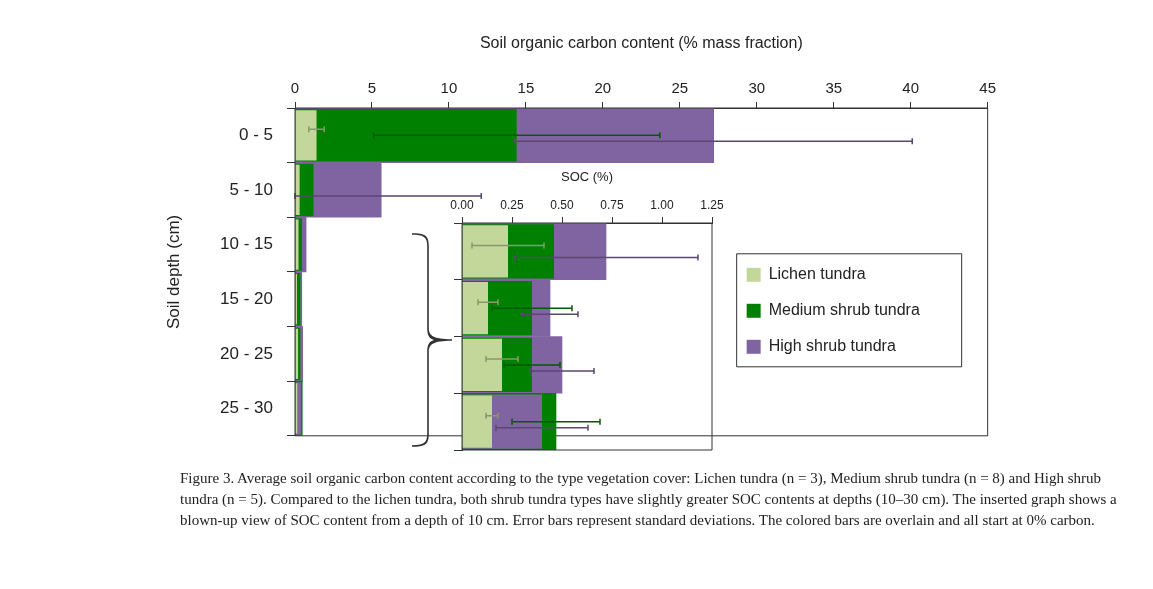 The height and width of the screenshot is (589, 1153). What do you see at coordinates (834, 88) in the screenshot?
I see `x-tick-label: 35` at bounding box center [834, 88].